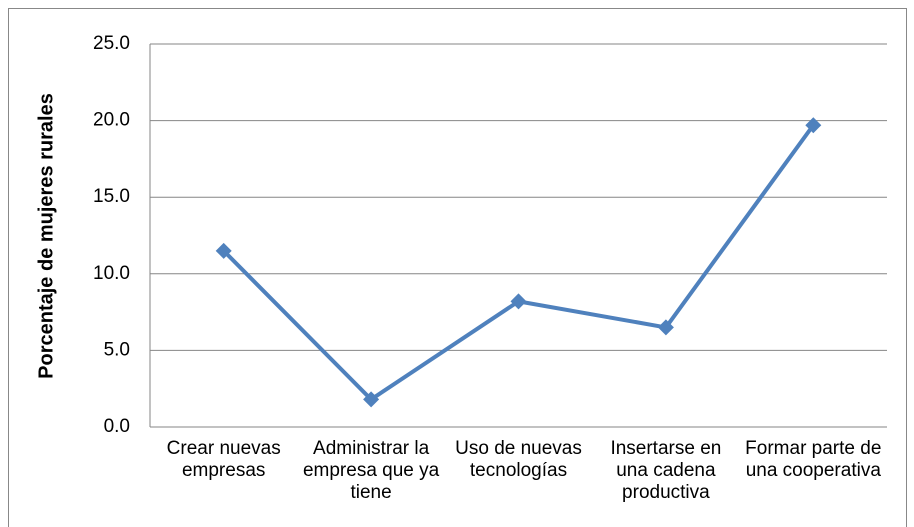 Image resolution: width=914 pixels, height=527 pixels. What do you see at coordinates (46, 236) in the screenshot?
I see `y-axis-label: Porcentaje de mujeres rurales` at bounding box center [46, 236].